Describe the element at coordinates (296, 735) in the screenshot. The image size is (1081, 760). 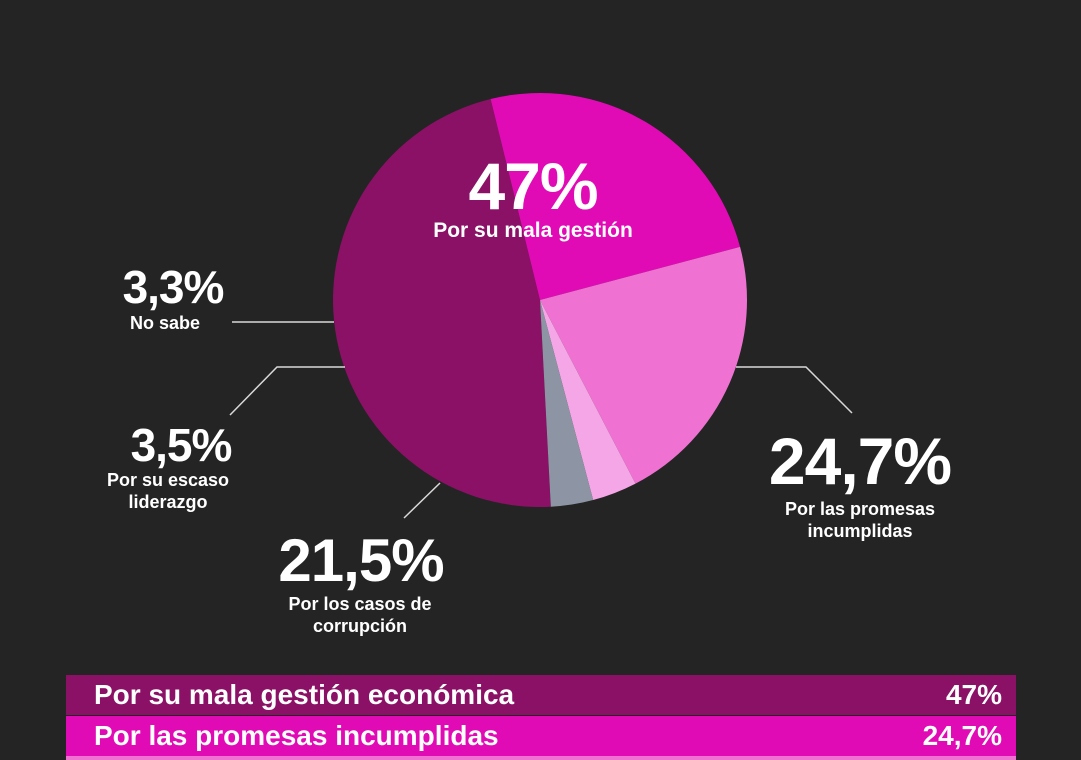
I see `legend-label: Por las promesas incumplidas` at that location.